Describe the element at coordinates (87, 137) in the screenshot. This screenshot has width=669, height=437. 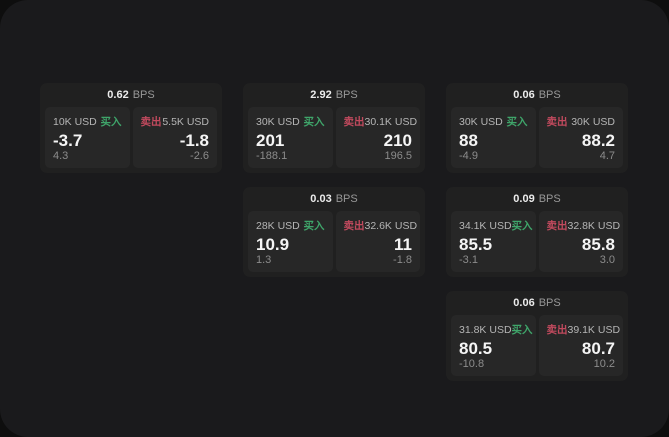
I see `buy-panel: 10K USD 买入 -3.7 4.3` at that location.